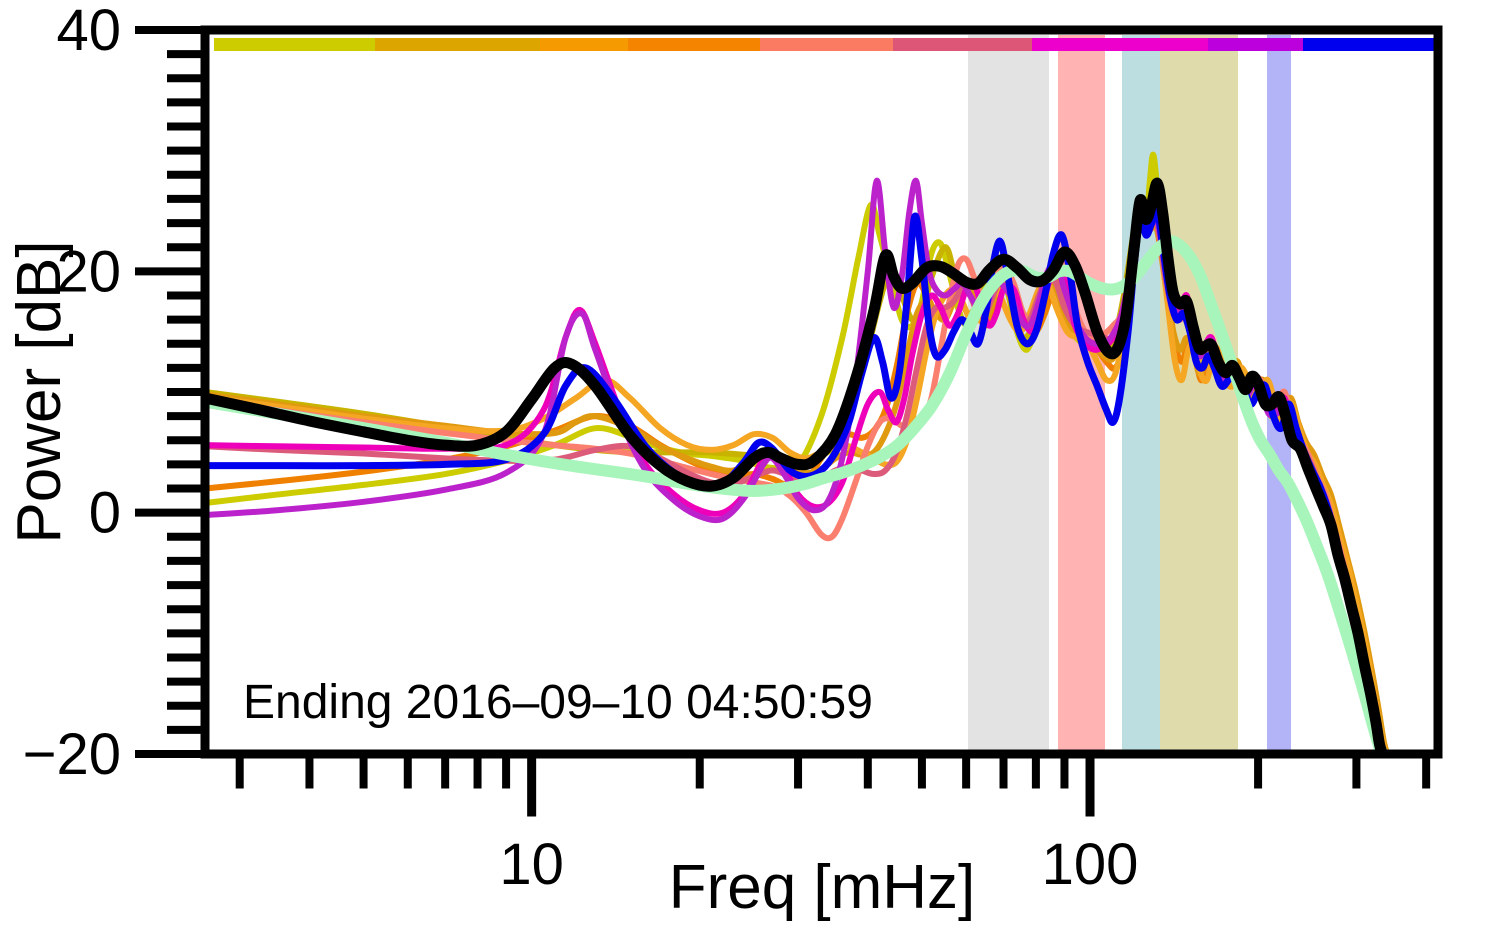 Image resolution: width=1494 pixels, height=952 pixels. What do you see at coordinates (822, 887) in the screenshot?
I see `x-axis-label: Freq [mHz]` at bounding box center [822, 887].